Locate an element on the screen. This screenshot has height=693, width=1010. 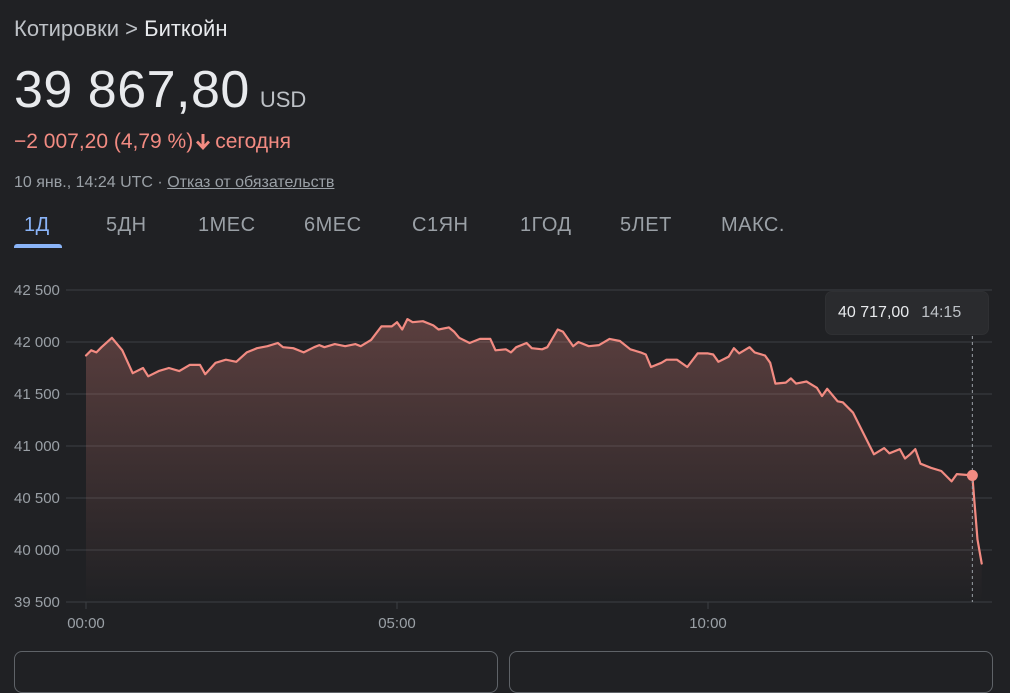
tab-label: С1ЯН is located at coordinates (440, 225).